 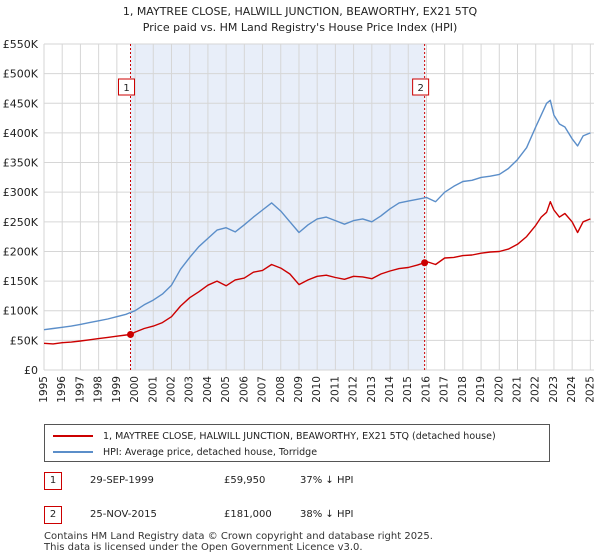 I want to click on sale-points, so click(x=278, y=298).